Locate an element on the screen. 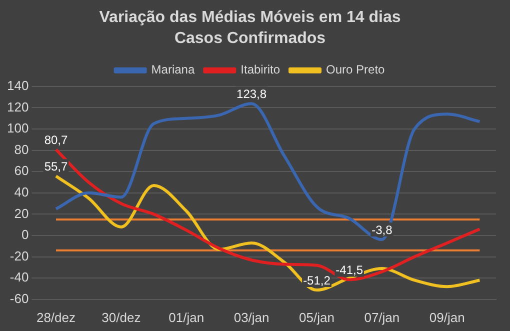 The height and width of the screenshot is (331, 510). x-tick-label: 09/jan is located at coordinates (447, 317).